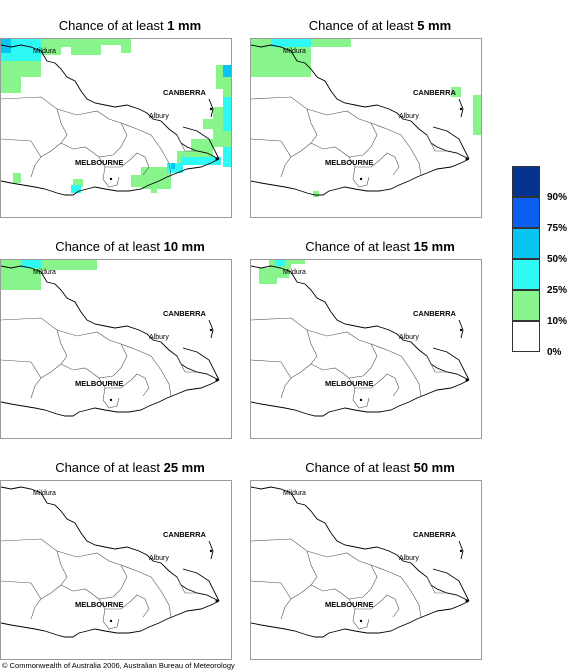 This screenshot has height=671, width=570. I want to click on legend-label-0: 0%, so click(554, 352).